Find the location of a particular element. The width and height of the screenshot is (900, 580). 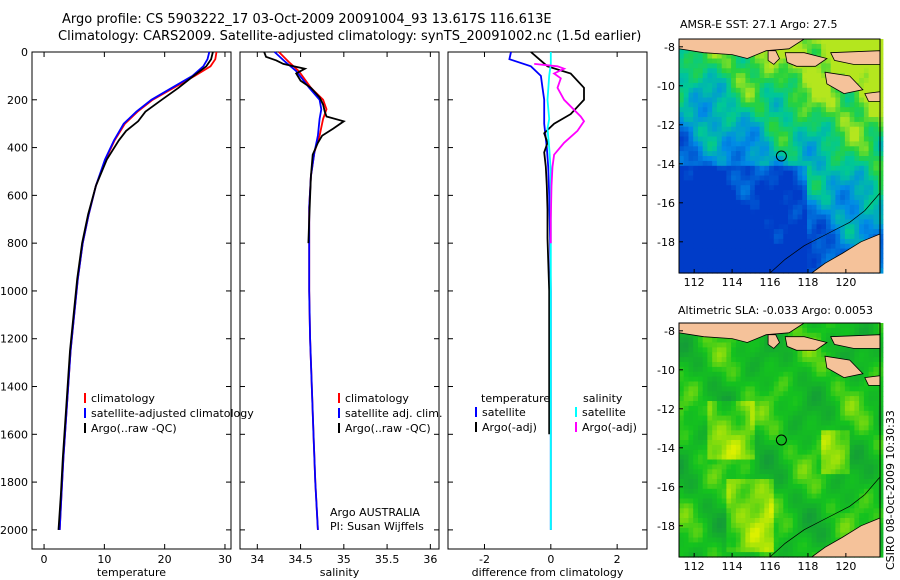

sst-map-argo-marker is located at coordinates (781, 156).